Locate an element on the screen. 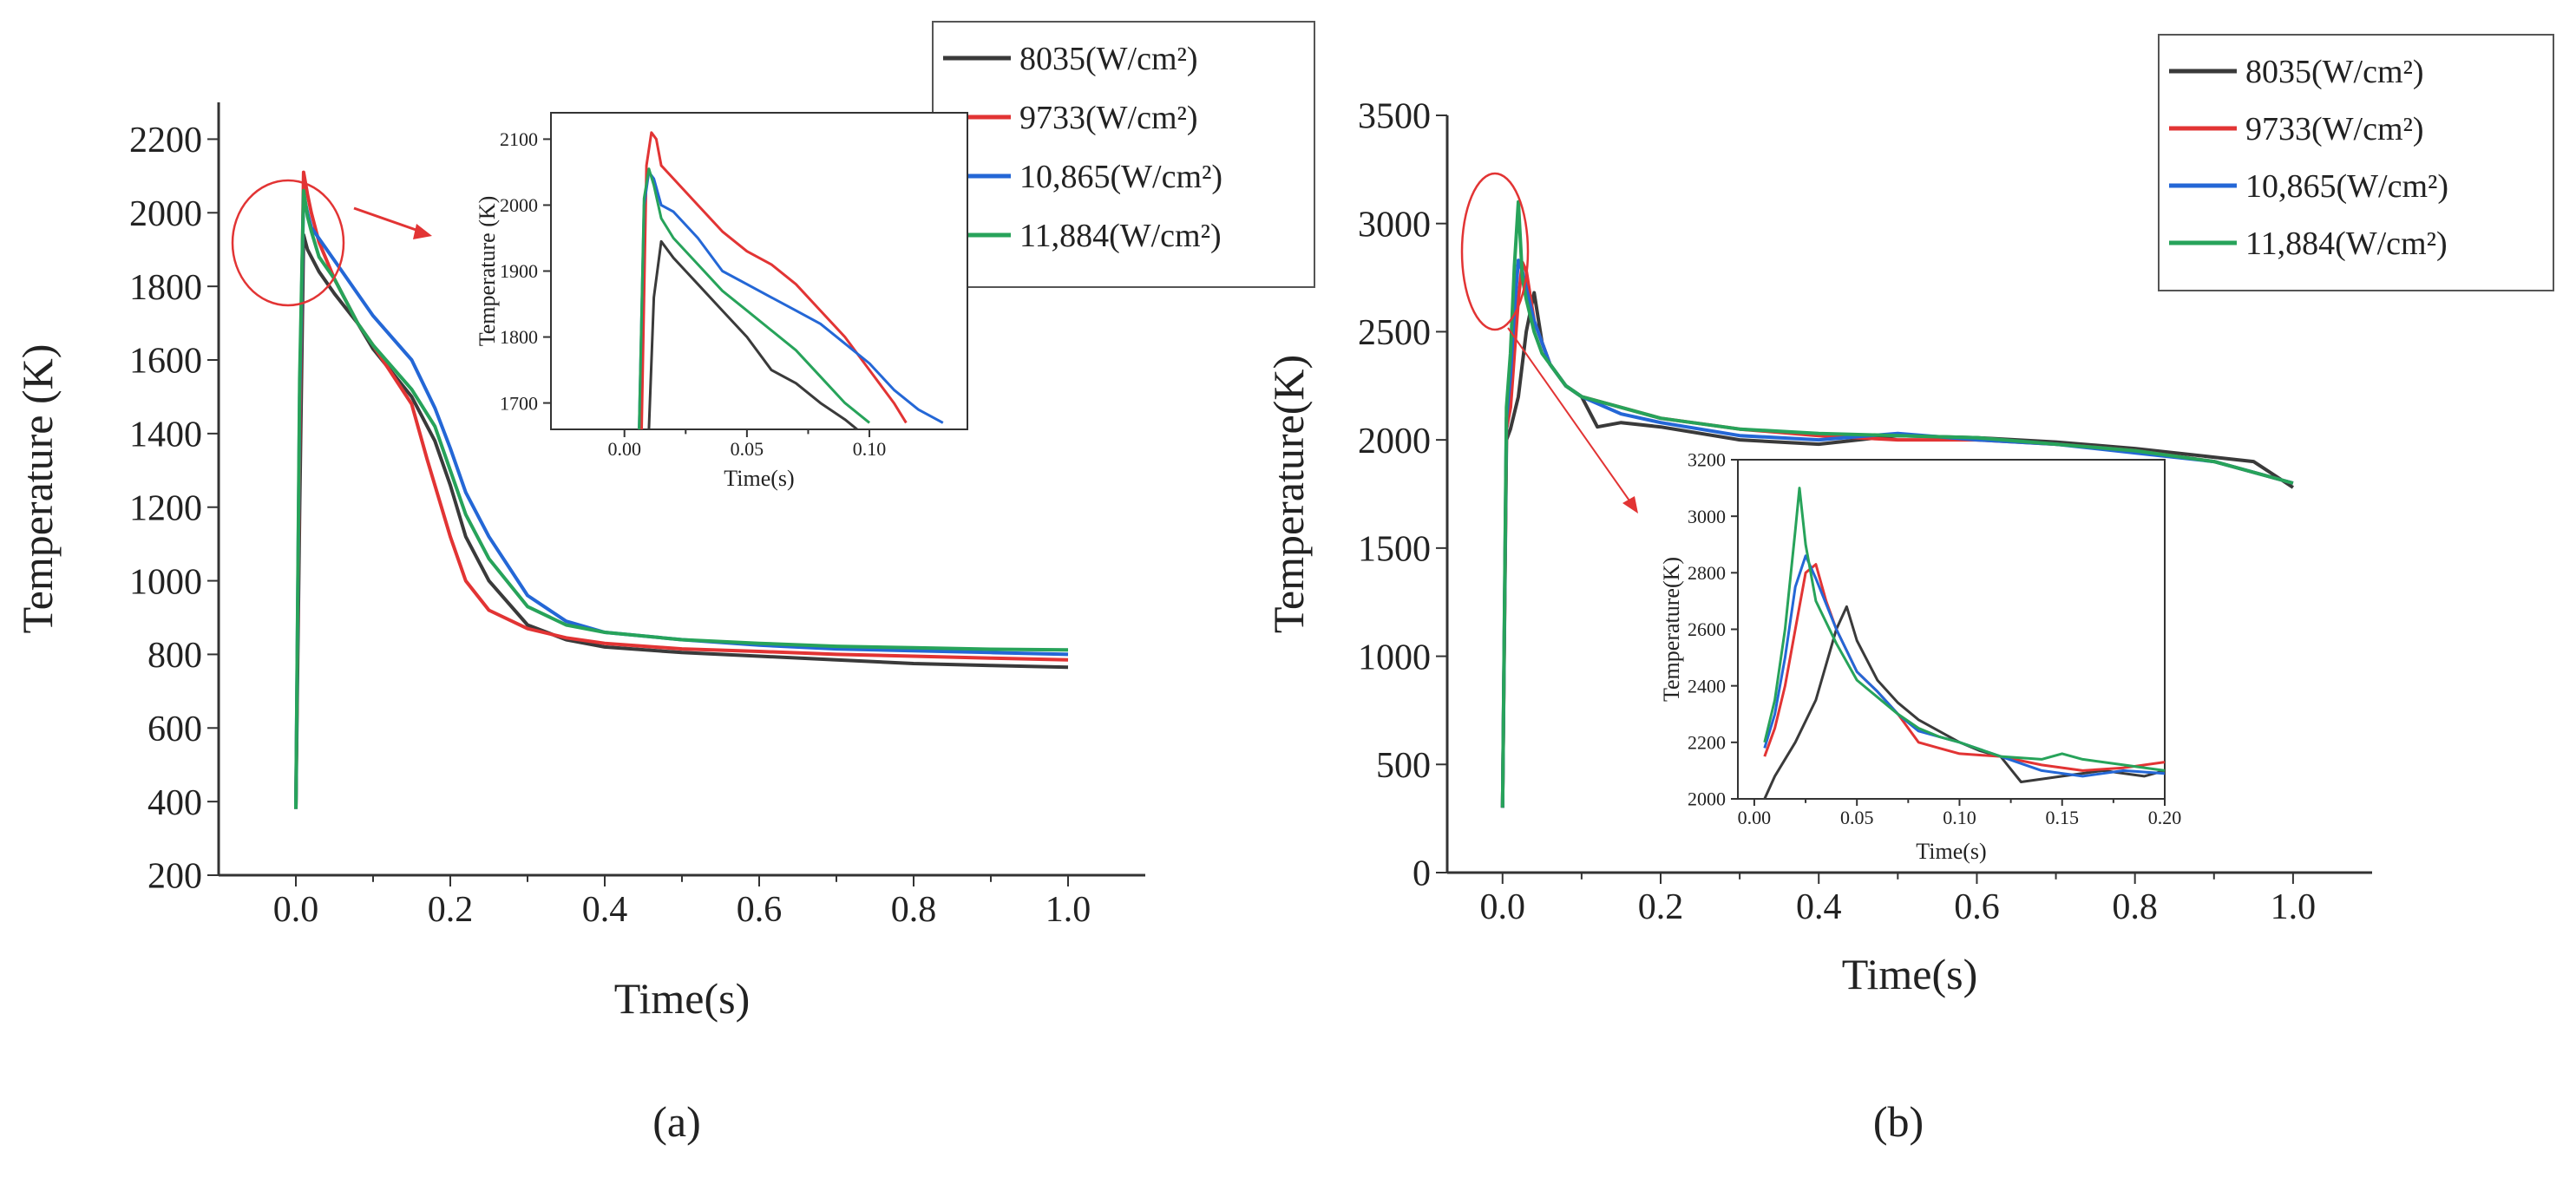 The width and height of the screenshot is (2576, 1197). y-tick-label: 1400 is located at coordinates (165, 435).